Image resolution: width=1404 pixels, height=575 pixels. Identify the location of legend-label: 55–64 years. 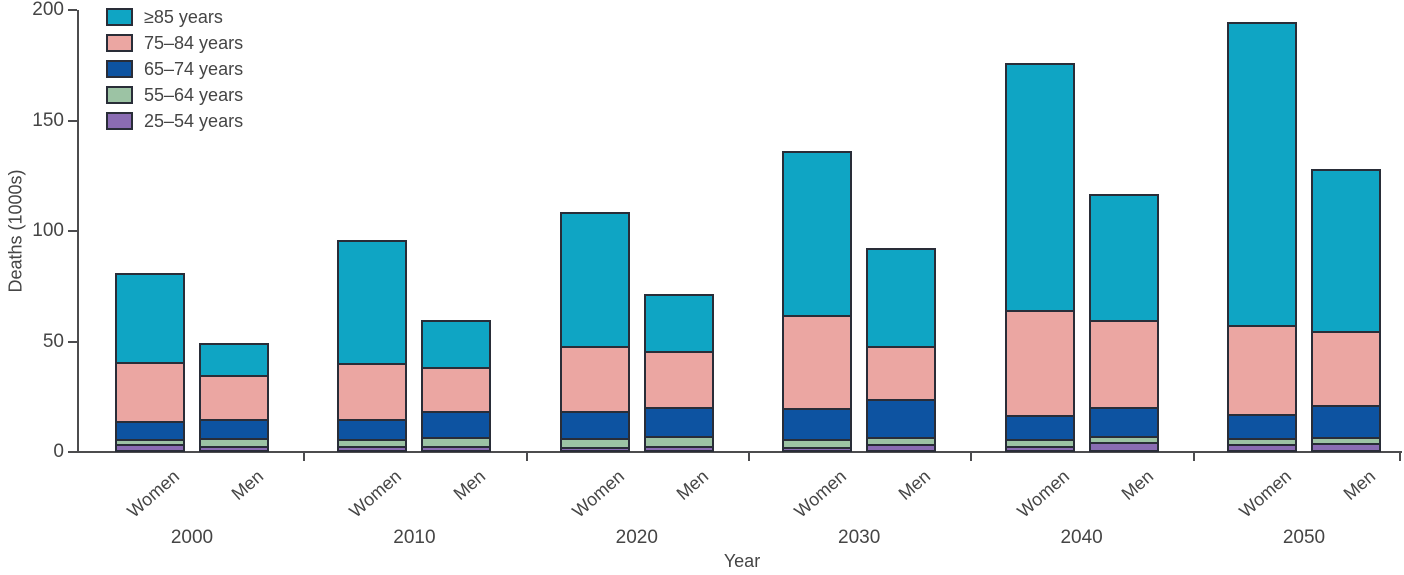
(194, 95).